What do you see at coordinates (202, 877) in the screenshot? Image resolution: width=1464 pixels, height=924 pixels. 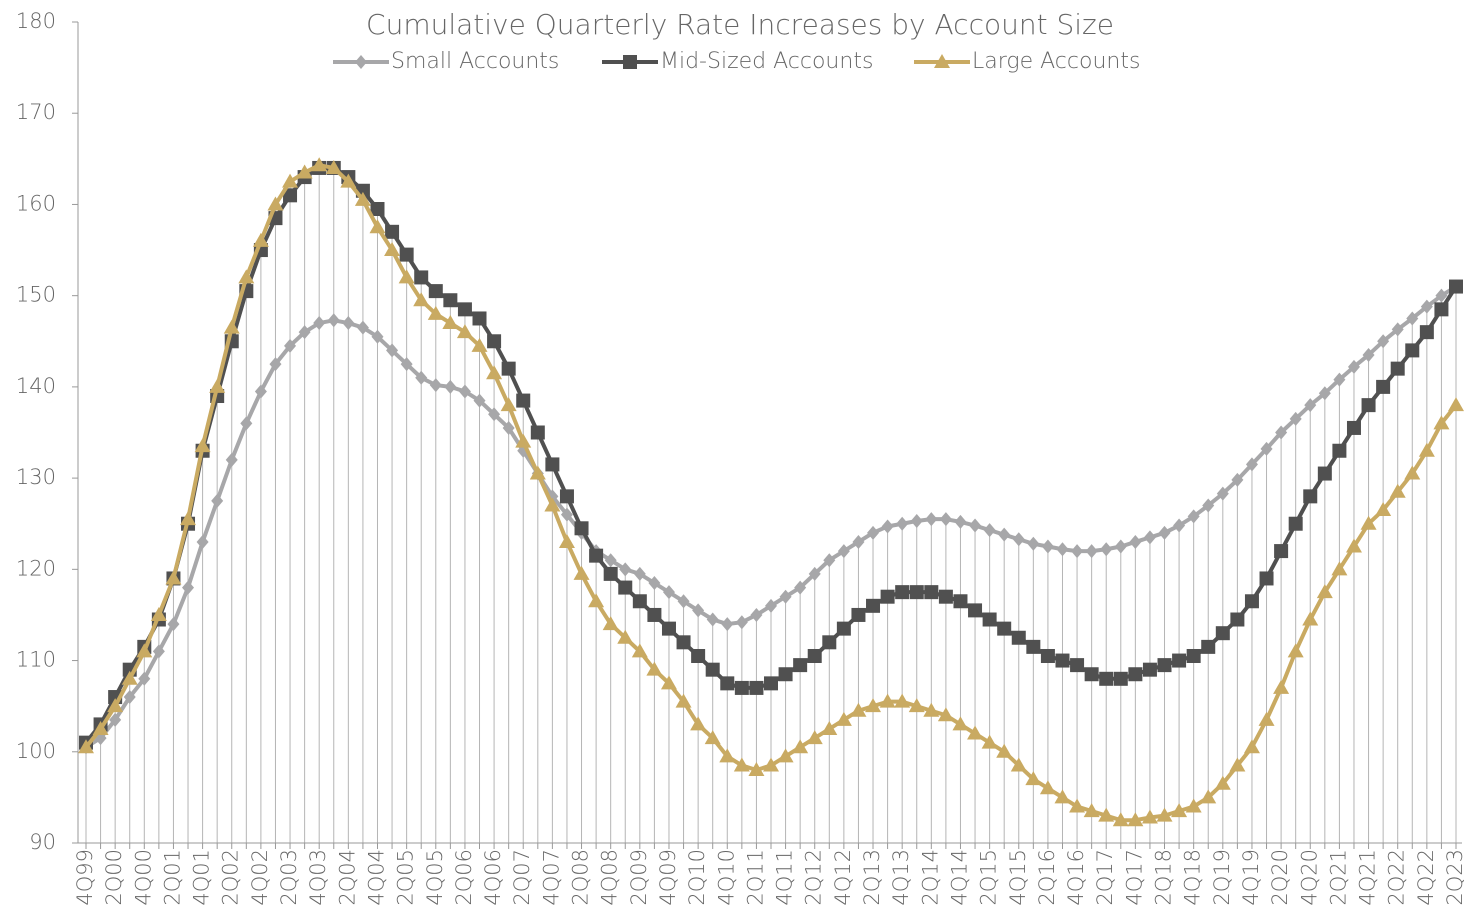 I see `x-tick-label: 4Q01` at bounding box center [202, 877].